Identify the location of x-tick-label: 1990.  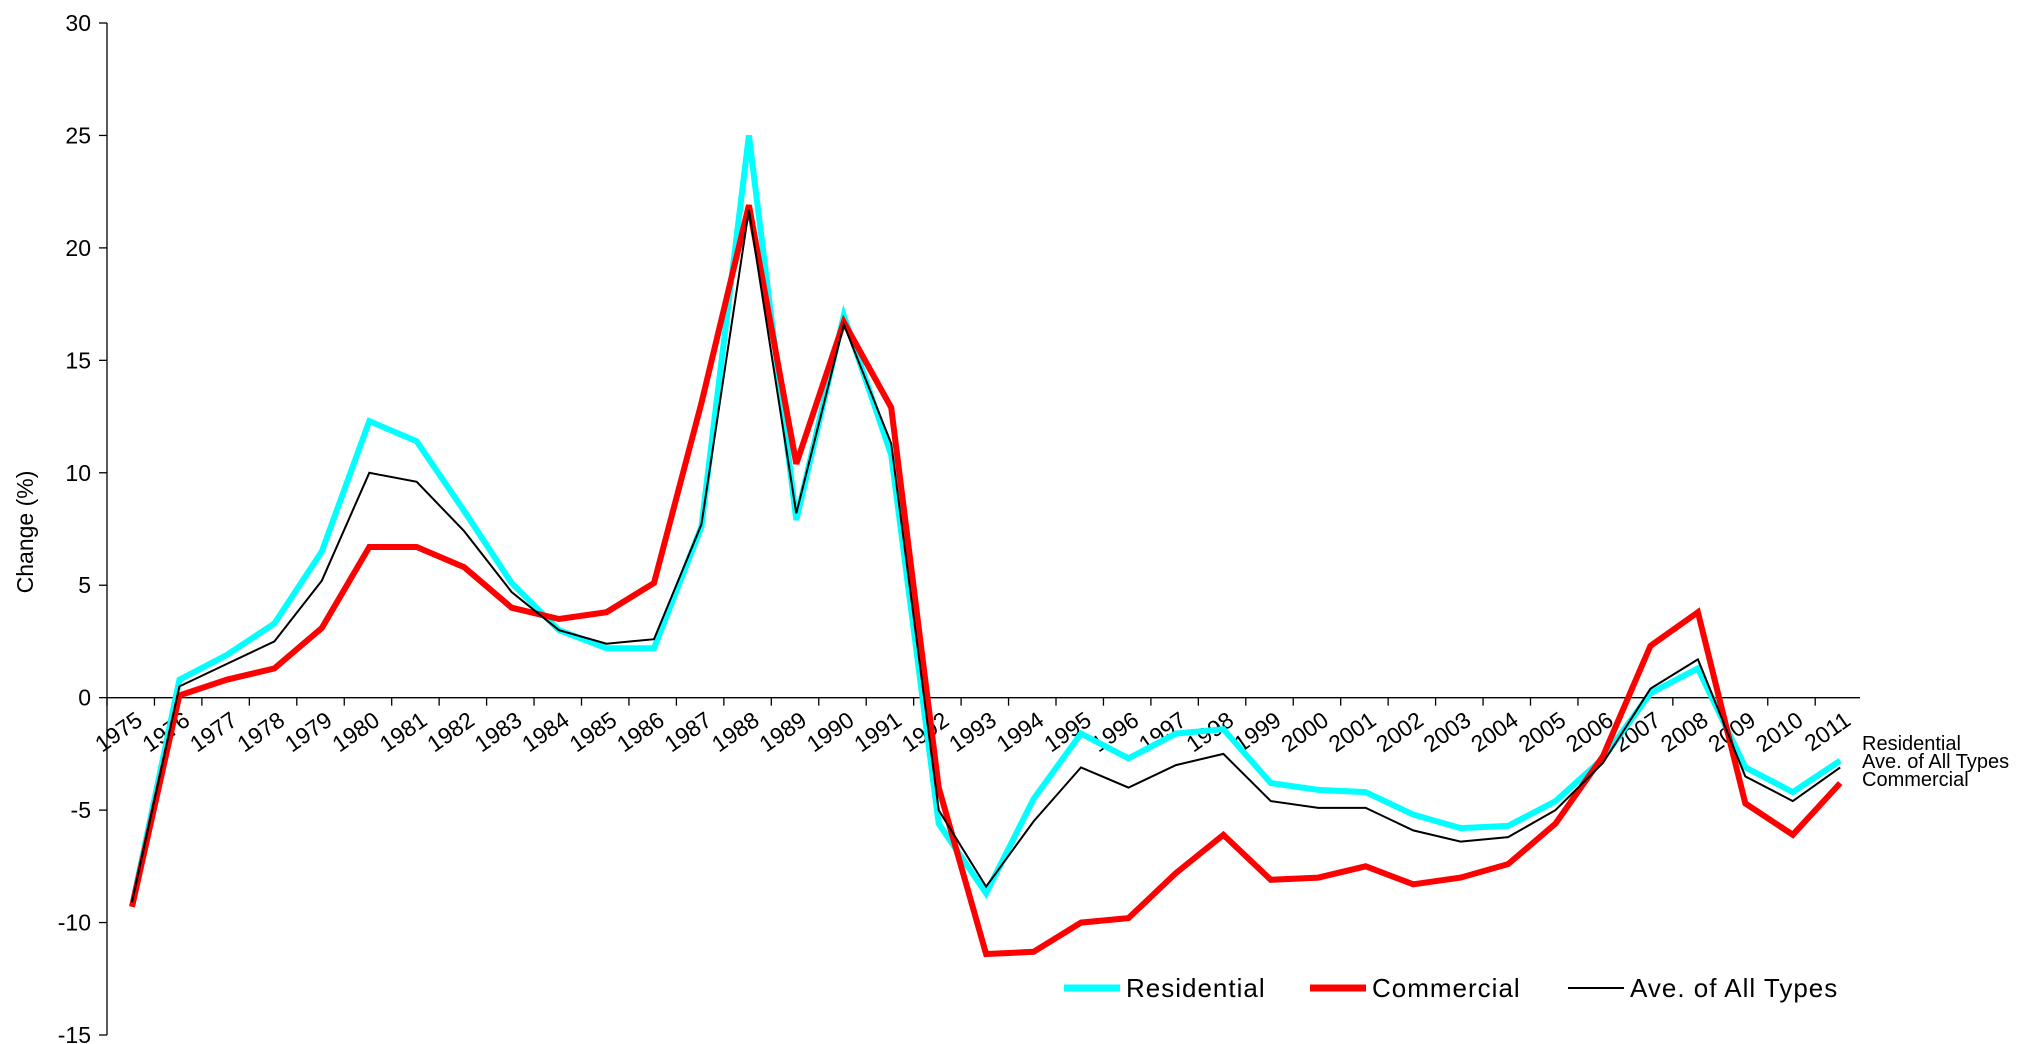
(830, 731).